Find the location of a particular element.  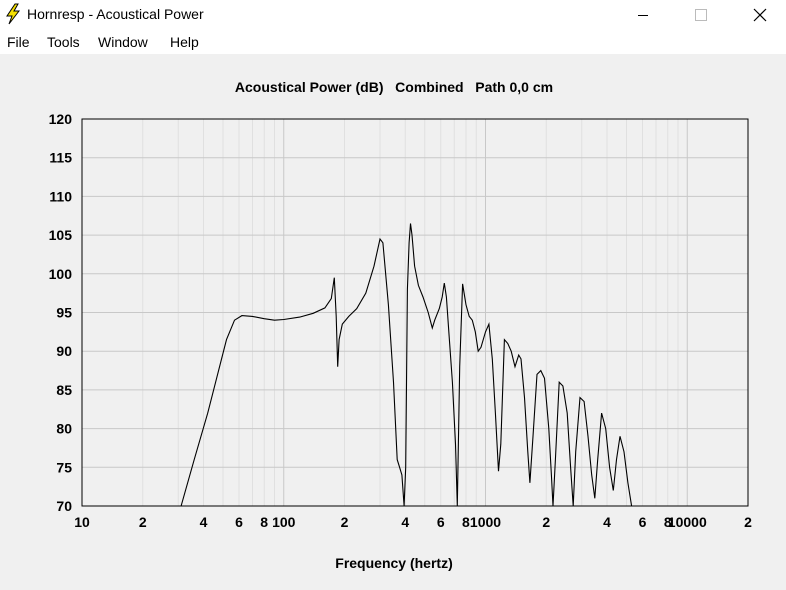

title-bar: Hornresp - Acoustical Power is located at coordinates (393, 15).